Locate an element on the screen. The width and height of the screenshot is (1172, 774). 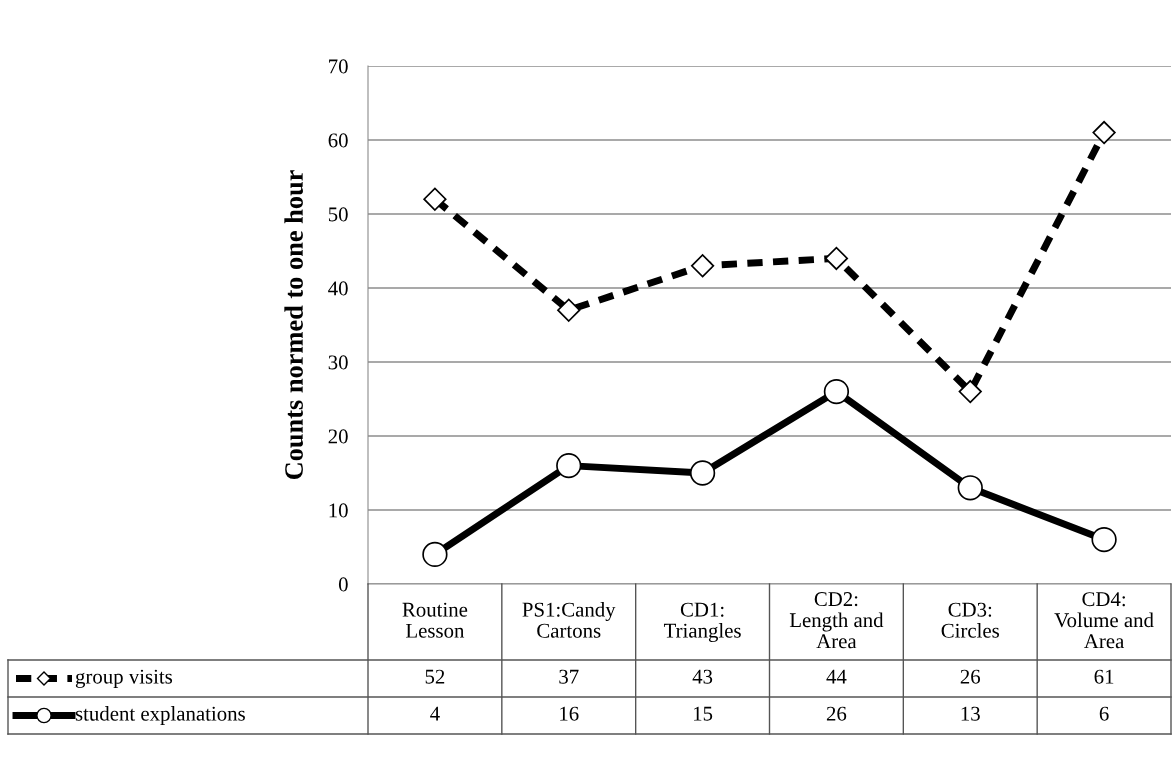
y-tick-label: 50 is located at coordinates (338, 214).